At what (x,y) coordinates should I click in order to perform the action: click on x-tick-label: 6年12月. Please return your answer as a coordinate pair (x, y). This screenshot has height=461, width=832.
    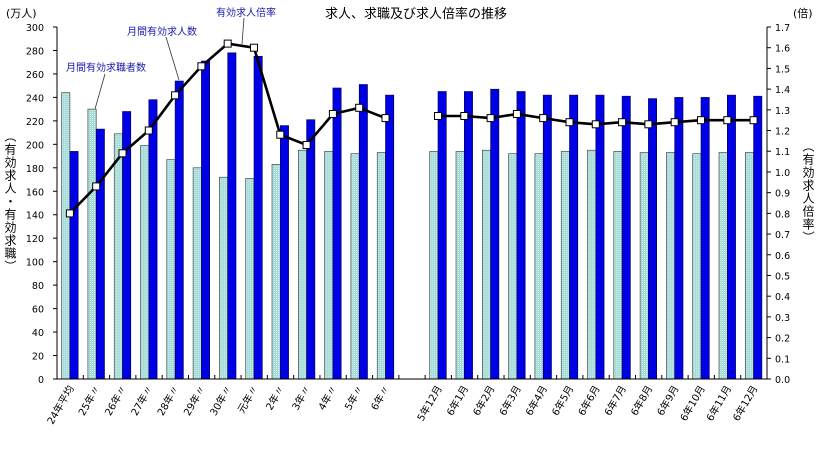
    Looking at the image, I should click on (745, 403).